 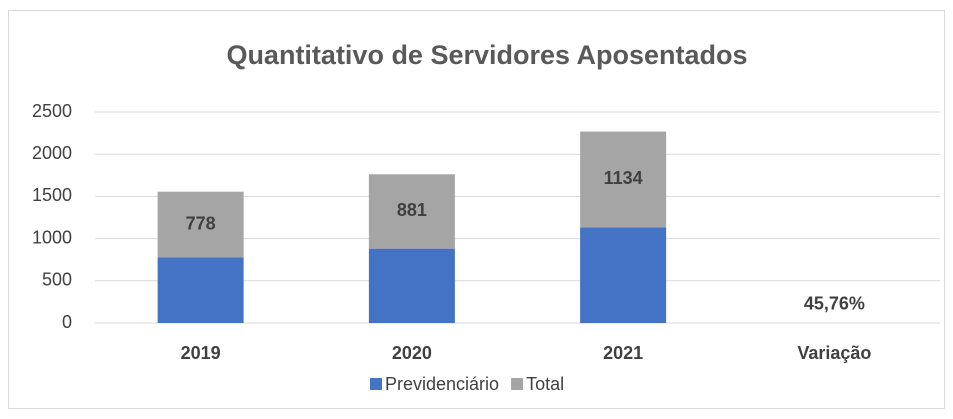 What do you see at coordinates (834, 353) in the screenshot?
I see `x-tick-label: Variação` at bounding box center [834, 353].